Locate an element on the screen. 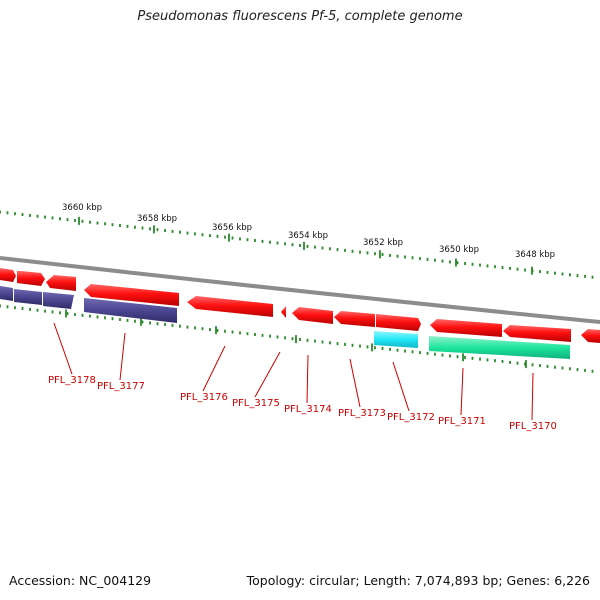 This screenshot has height=600, width=600. scale-label: 3650 kbp is located at coordinates (459, 250).